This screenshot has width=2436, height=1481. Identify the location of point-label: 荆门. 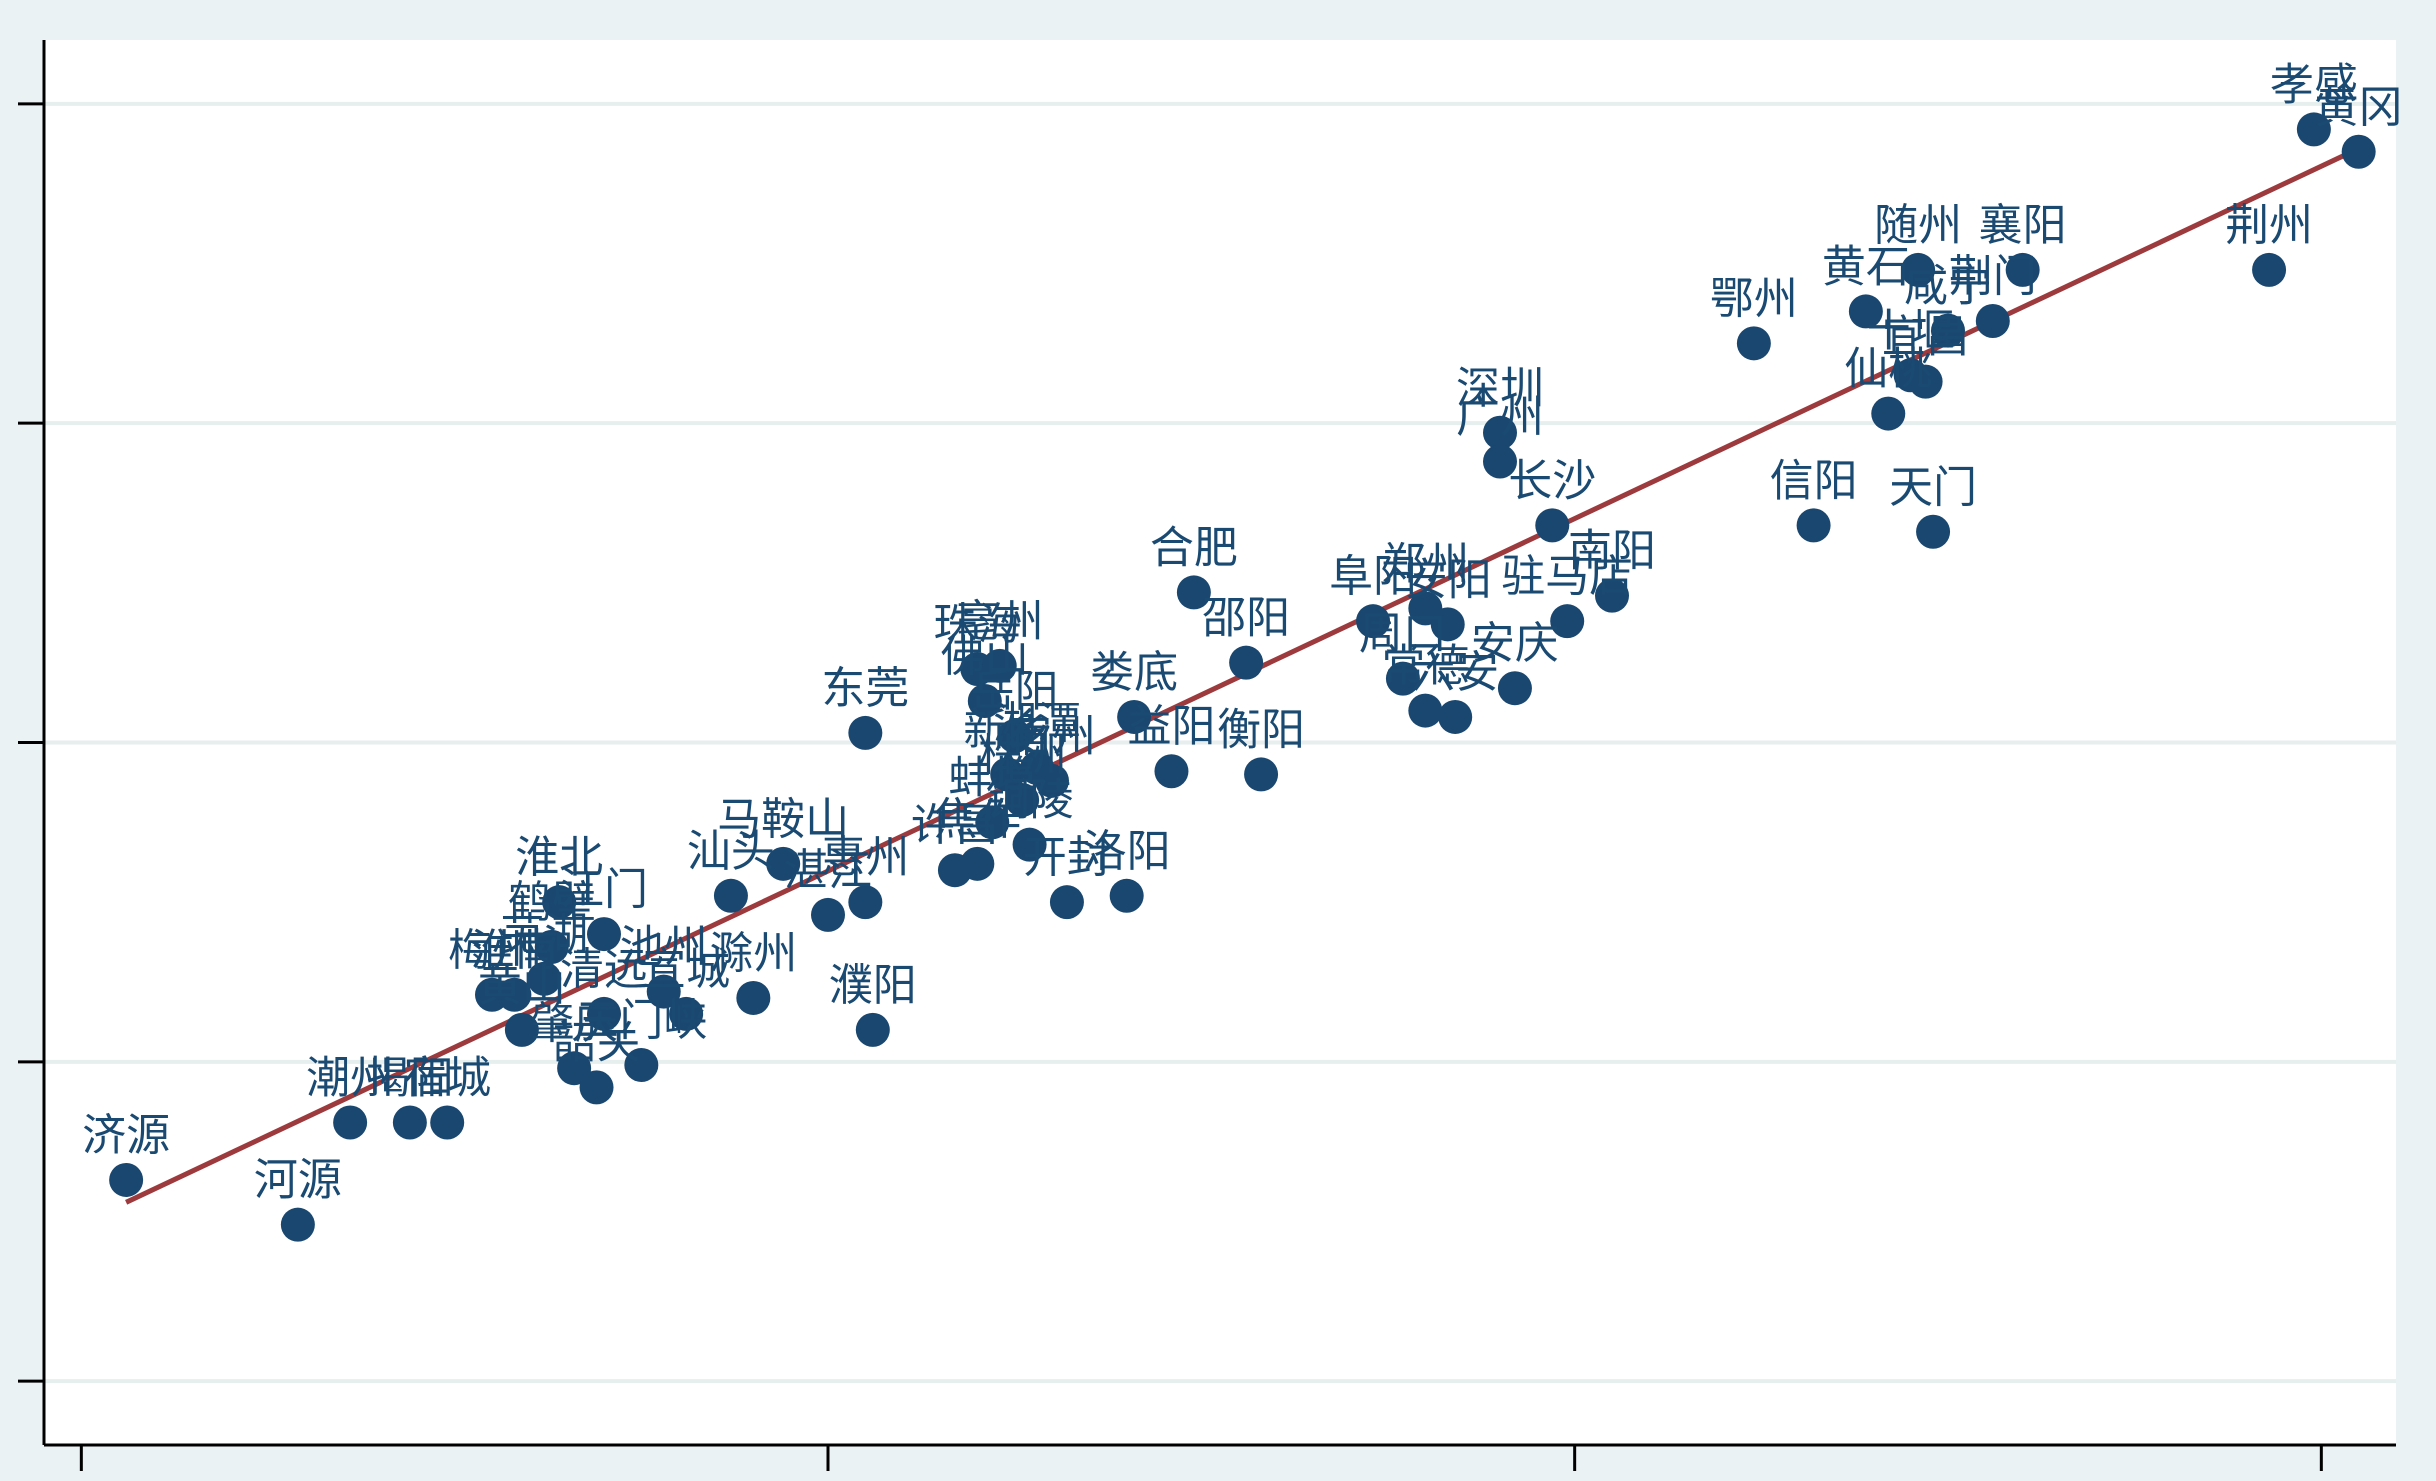
(1993, 276).